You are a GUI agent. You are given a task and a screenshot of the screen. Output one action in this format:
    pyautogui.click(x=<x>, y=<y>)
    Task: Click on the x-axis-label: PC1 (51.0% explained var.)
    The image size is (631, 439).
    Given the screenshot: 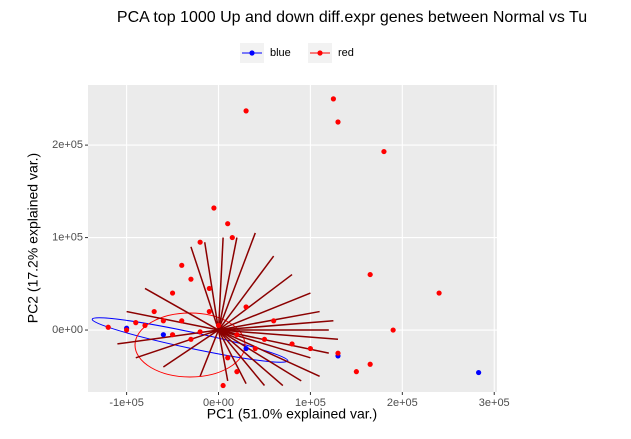 What is the action you would take?
    pyautogui.click(x=292, y=414)
    